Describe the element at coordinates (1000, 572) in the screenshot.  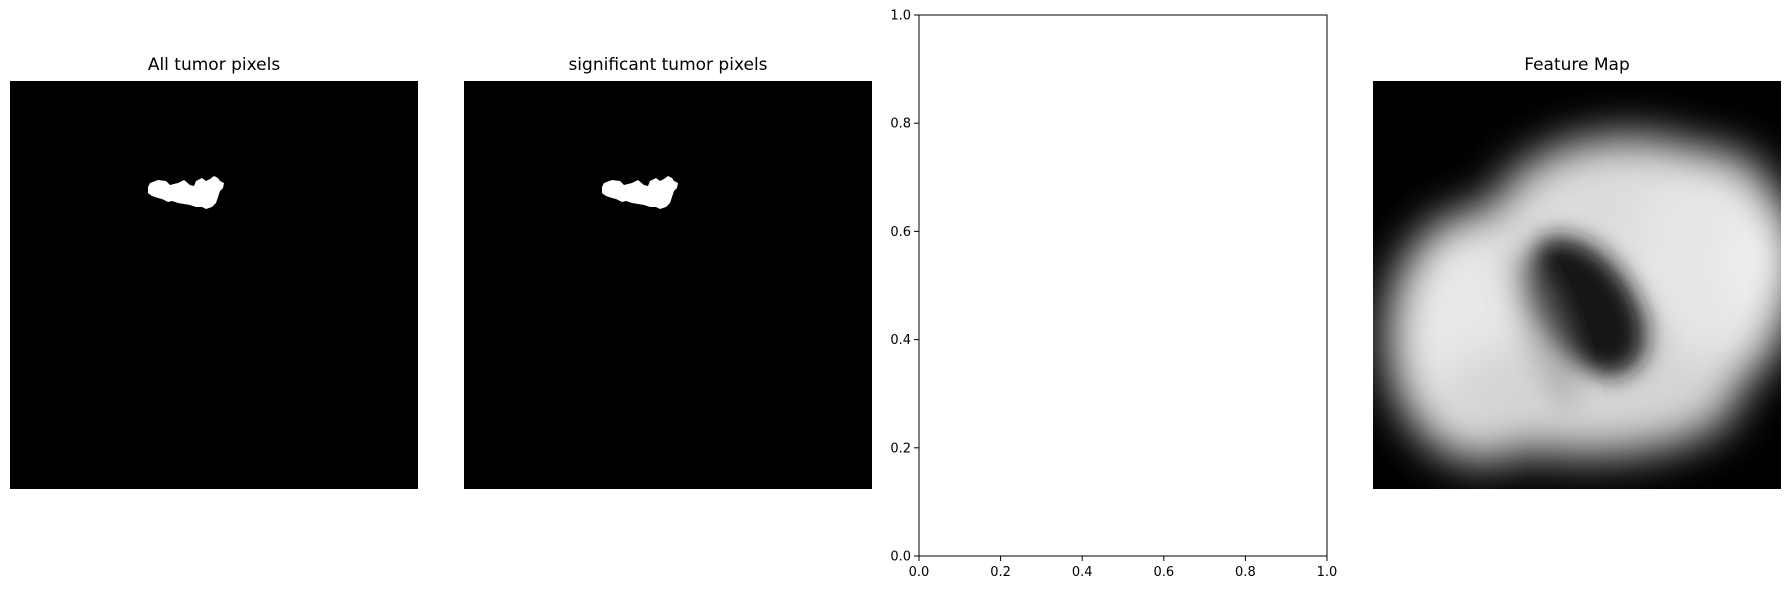
I see `x-tick-label: 0.2` at that location.